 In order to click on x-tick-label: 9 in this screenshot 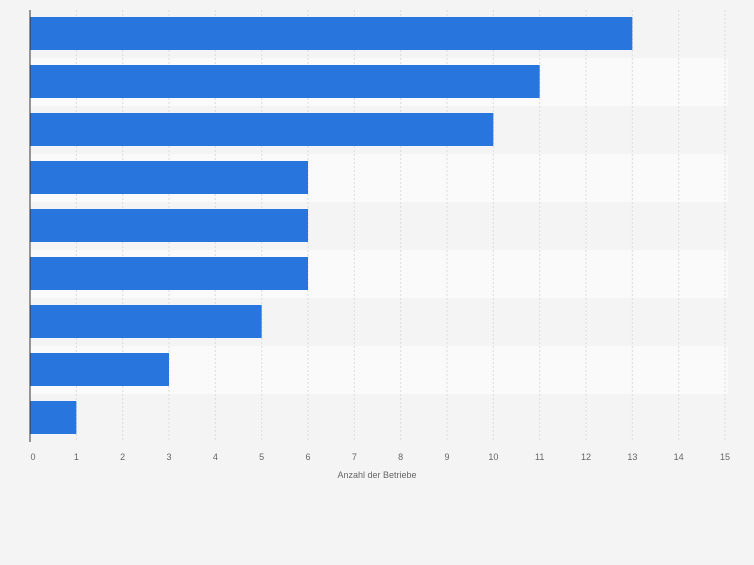, I will do `click(446, 457)`.